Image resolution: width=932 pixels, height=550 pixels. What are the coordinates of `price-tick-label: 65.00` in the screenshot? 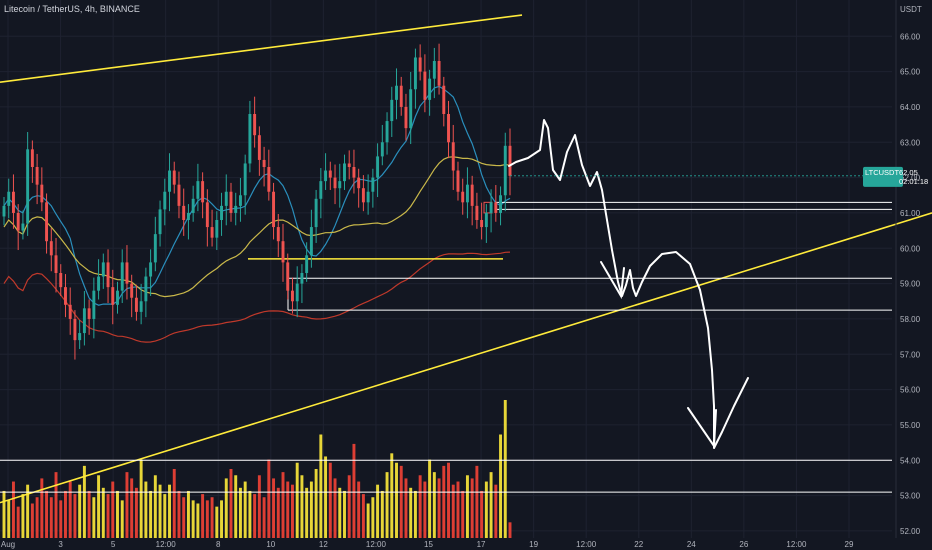 It's located at (910, 72).